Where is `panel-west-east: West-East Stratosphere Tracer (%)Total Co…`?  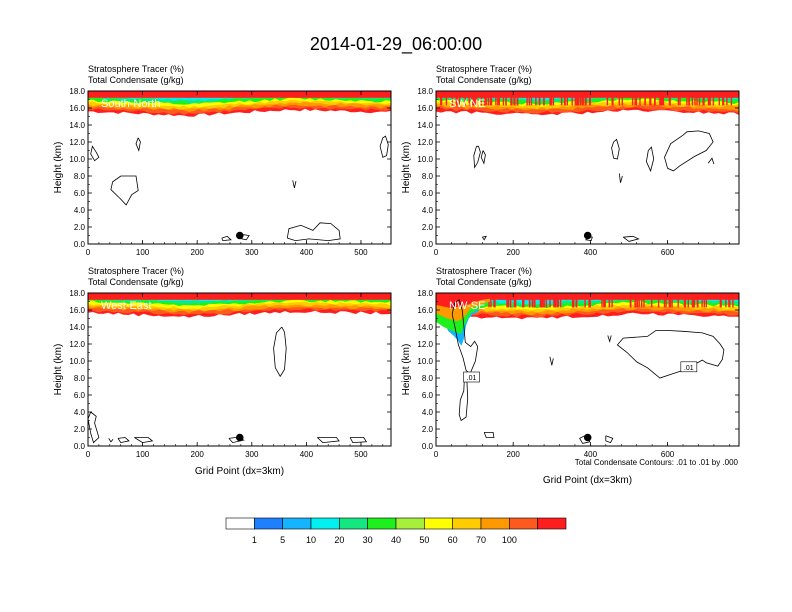
panel-west-east: West-East Stratosphere Tracer (%)Total Co… is located at coordinates (222, 371).